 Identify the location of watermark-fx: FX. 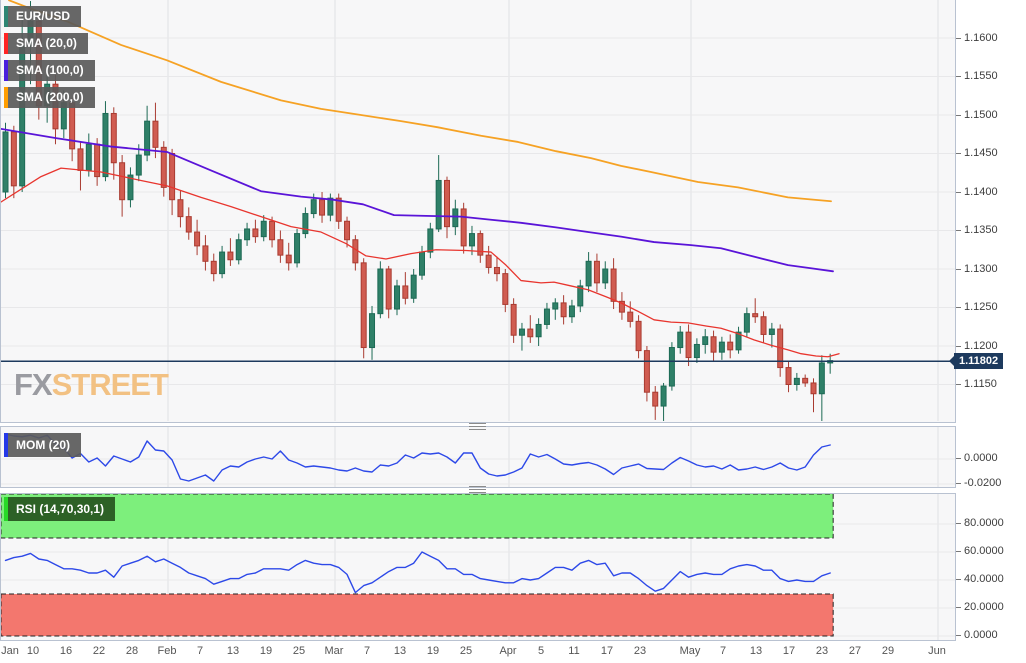
(33, 384).